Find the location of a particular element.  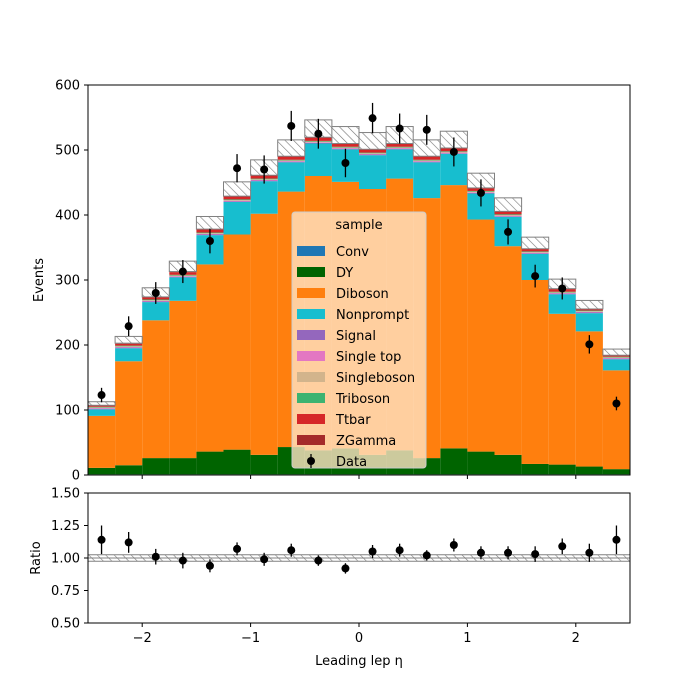

y-tick-label: 400 is located at coordinates (67, 216).